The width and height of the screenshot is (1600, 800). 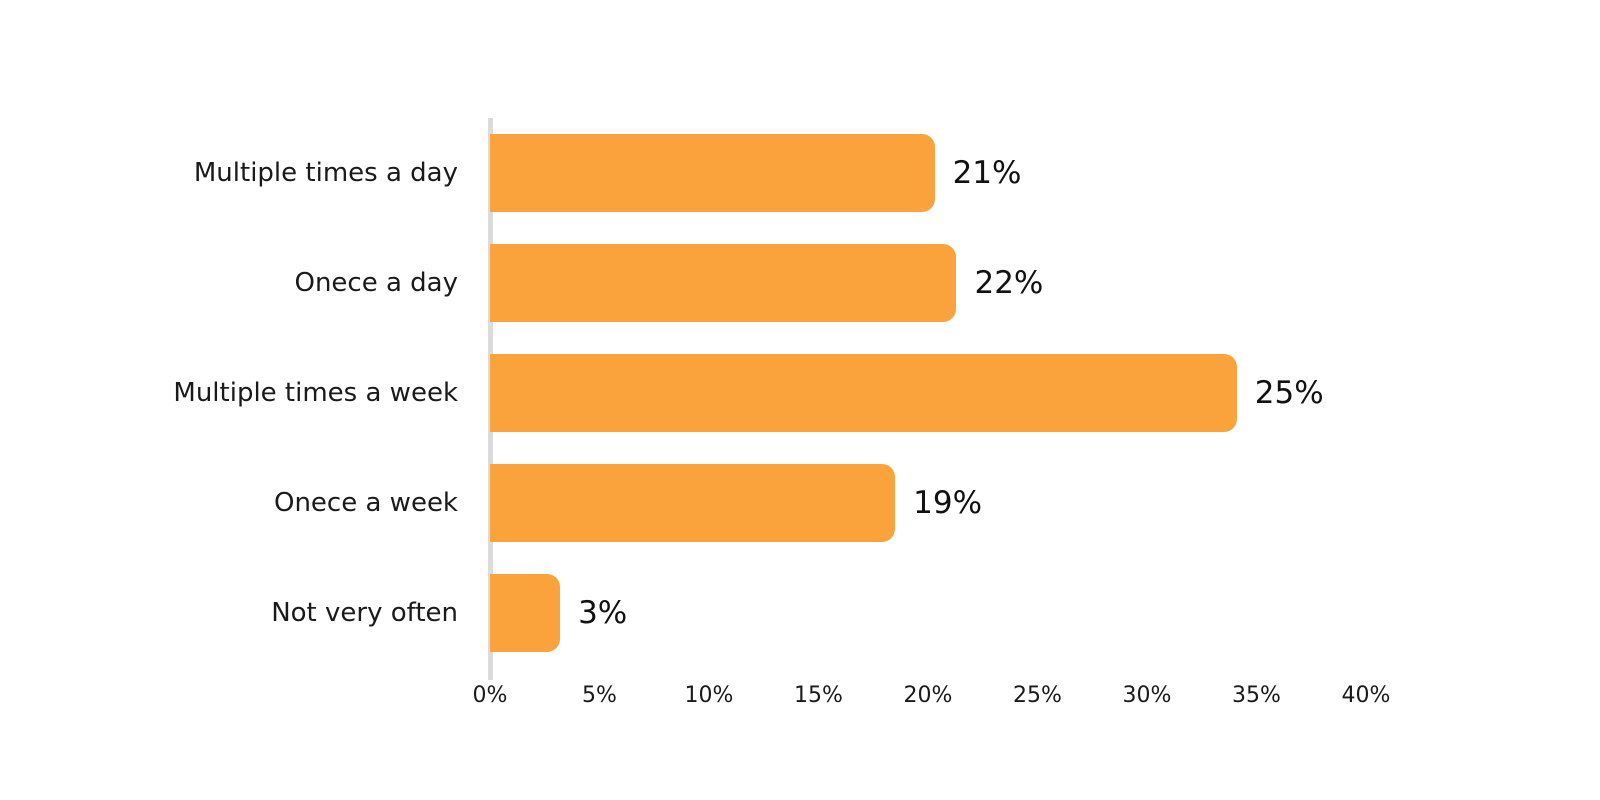 I want to click on category-label: Not very often, so click(x=364, y=613).